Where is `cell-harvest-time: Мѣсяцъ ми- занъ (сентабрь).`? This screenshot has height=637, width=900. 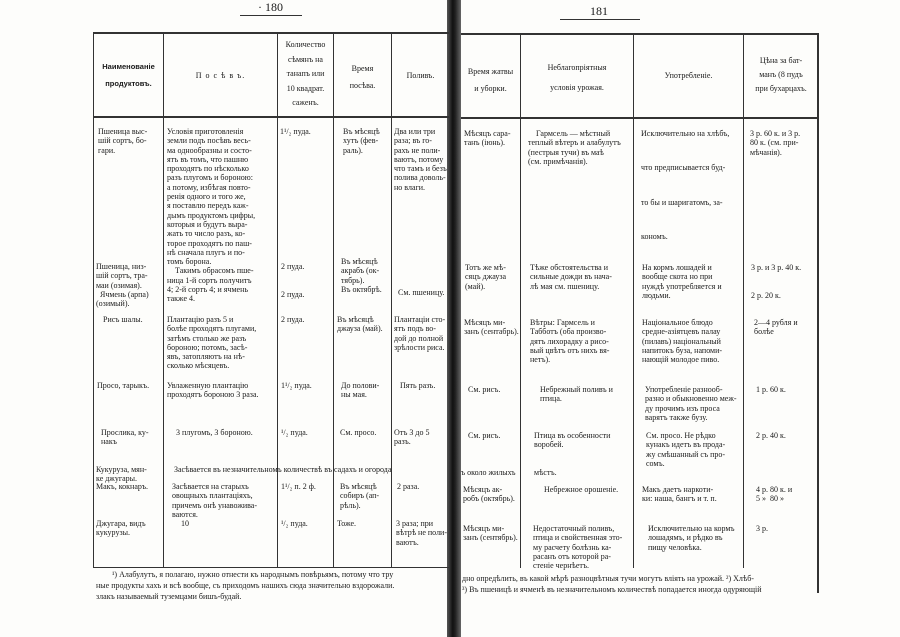
cell-harvest-time: Мѣсяцъ ми- занъ (сентабрь). is located at coordinates (491, 327).